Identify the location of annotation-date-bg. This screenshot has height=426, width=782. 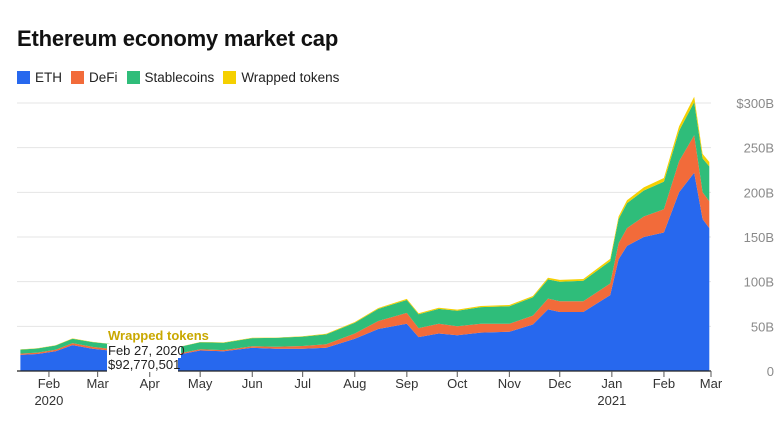
(144, 351).